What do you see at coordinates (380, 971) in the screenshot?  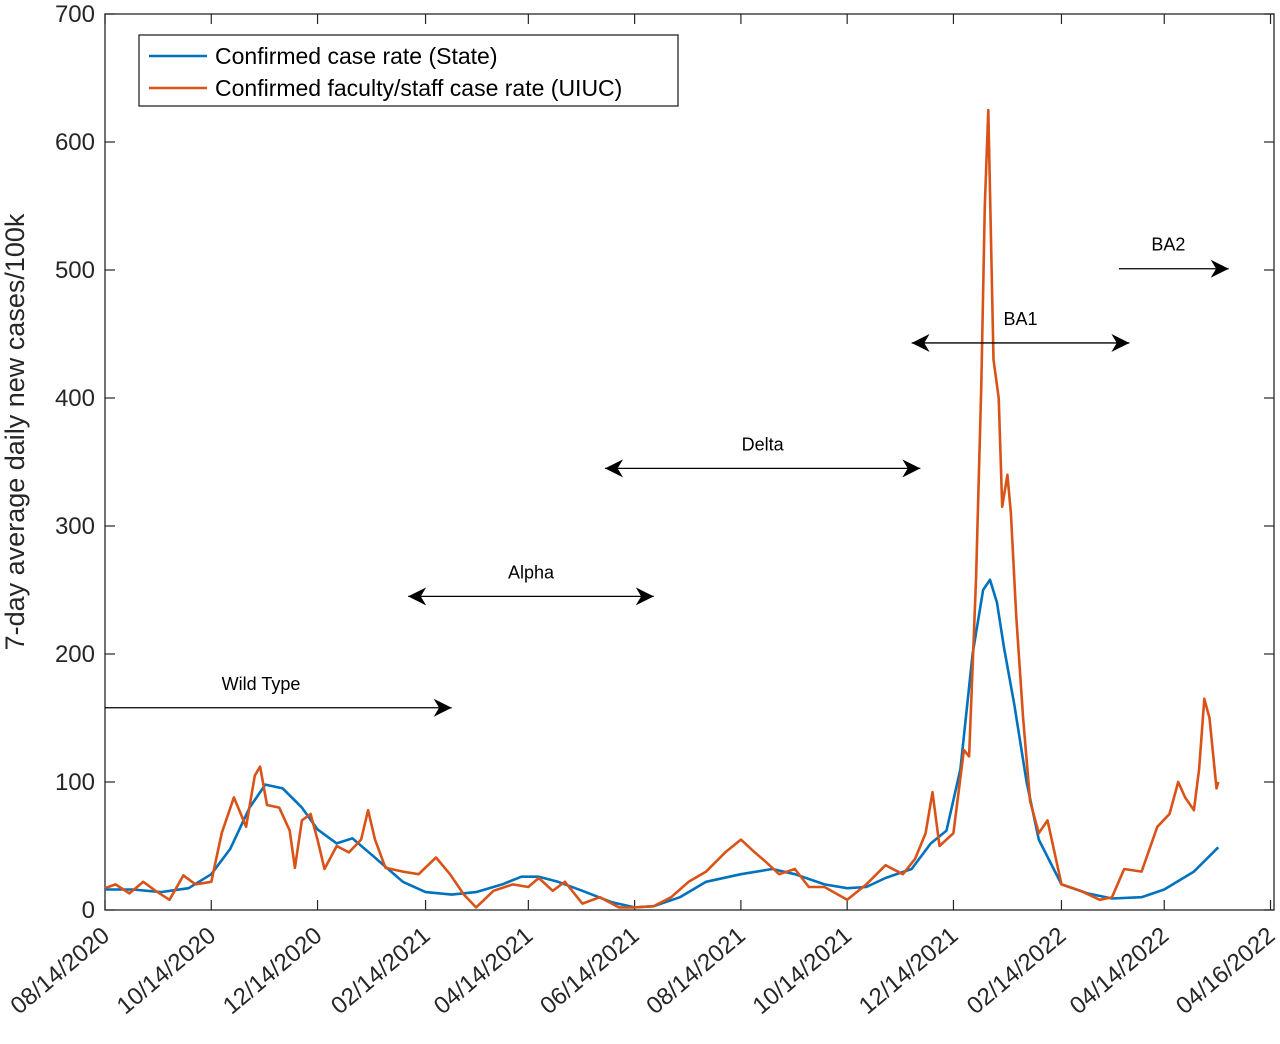 I see `x-tick-label: 02/14/2021` at bounding box center [380, 971].